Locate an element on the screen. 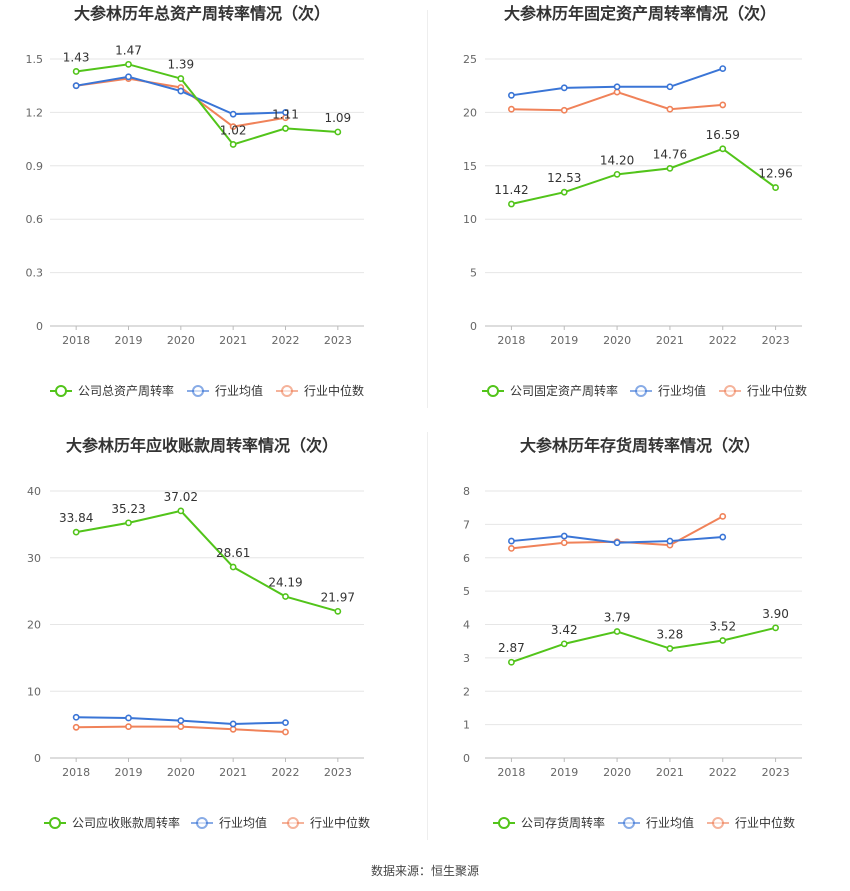 Image resolution: width=850 pixels, height=891 pixels. data-label: 33.84 is located at coordinates (76, 518).